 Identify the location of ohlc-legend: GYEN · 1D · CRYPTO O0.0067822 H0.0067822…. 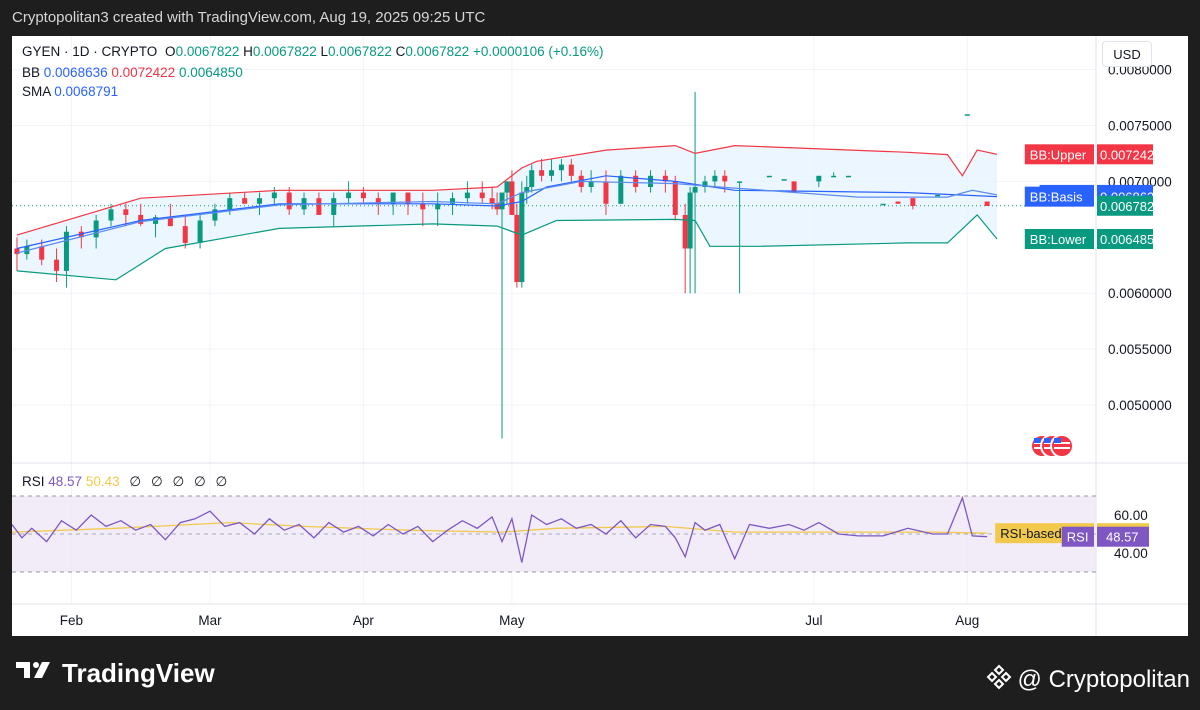
(313, 51).